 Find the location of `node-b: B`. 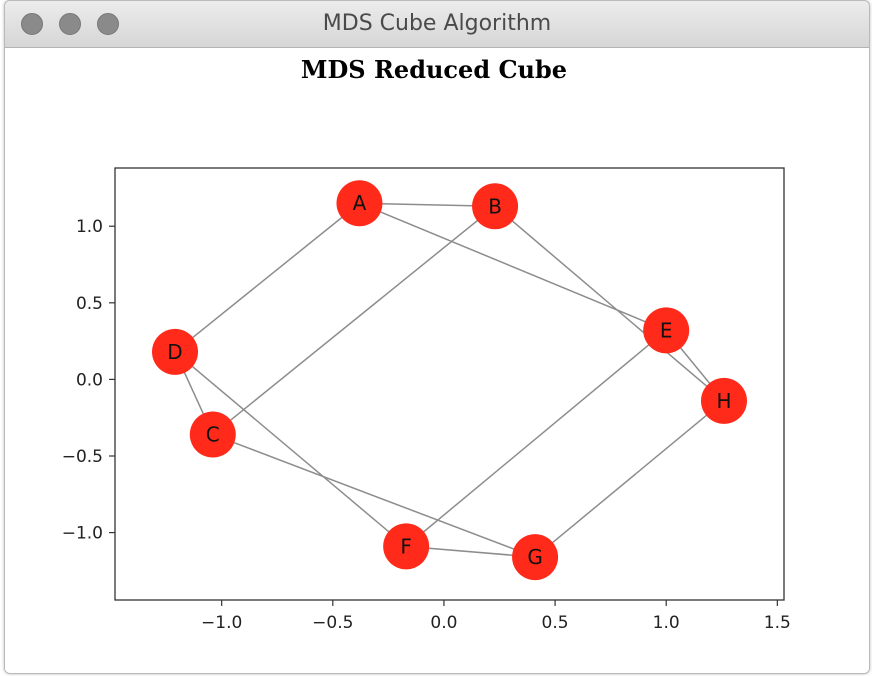

node-b: B is located at coordinates (495, 206).